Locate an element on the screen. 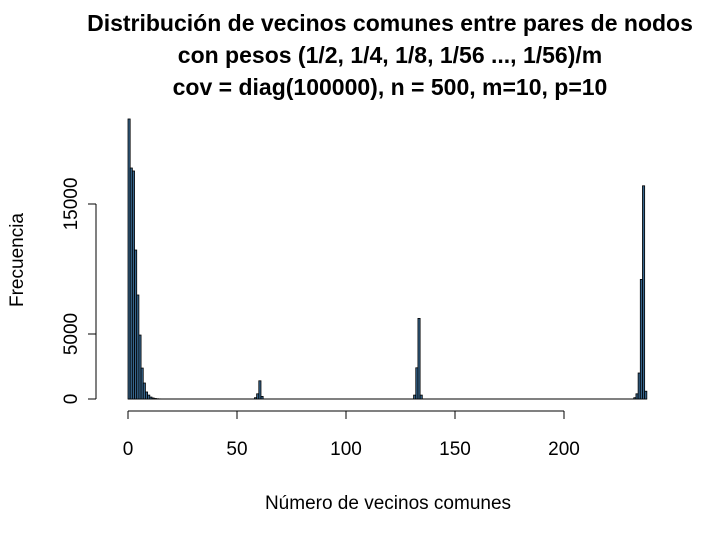 This screenshot has width=724, height=545. x-tick-label: 150 is located at coordinates (455, 449).